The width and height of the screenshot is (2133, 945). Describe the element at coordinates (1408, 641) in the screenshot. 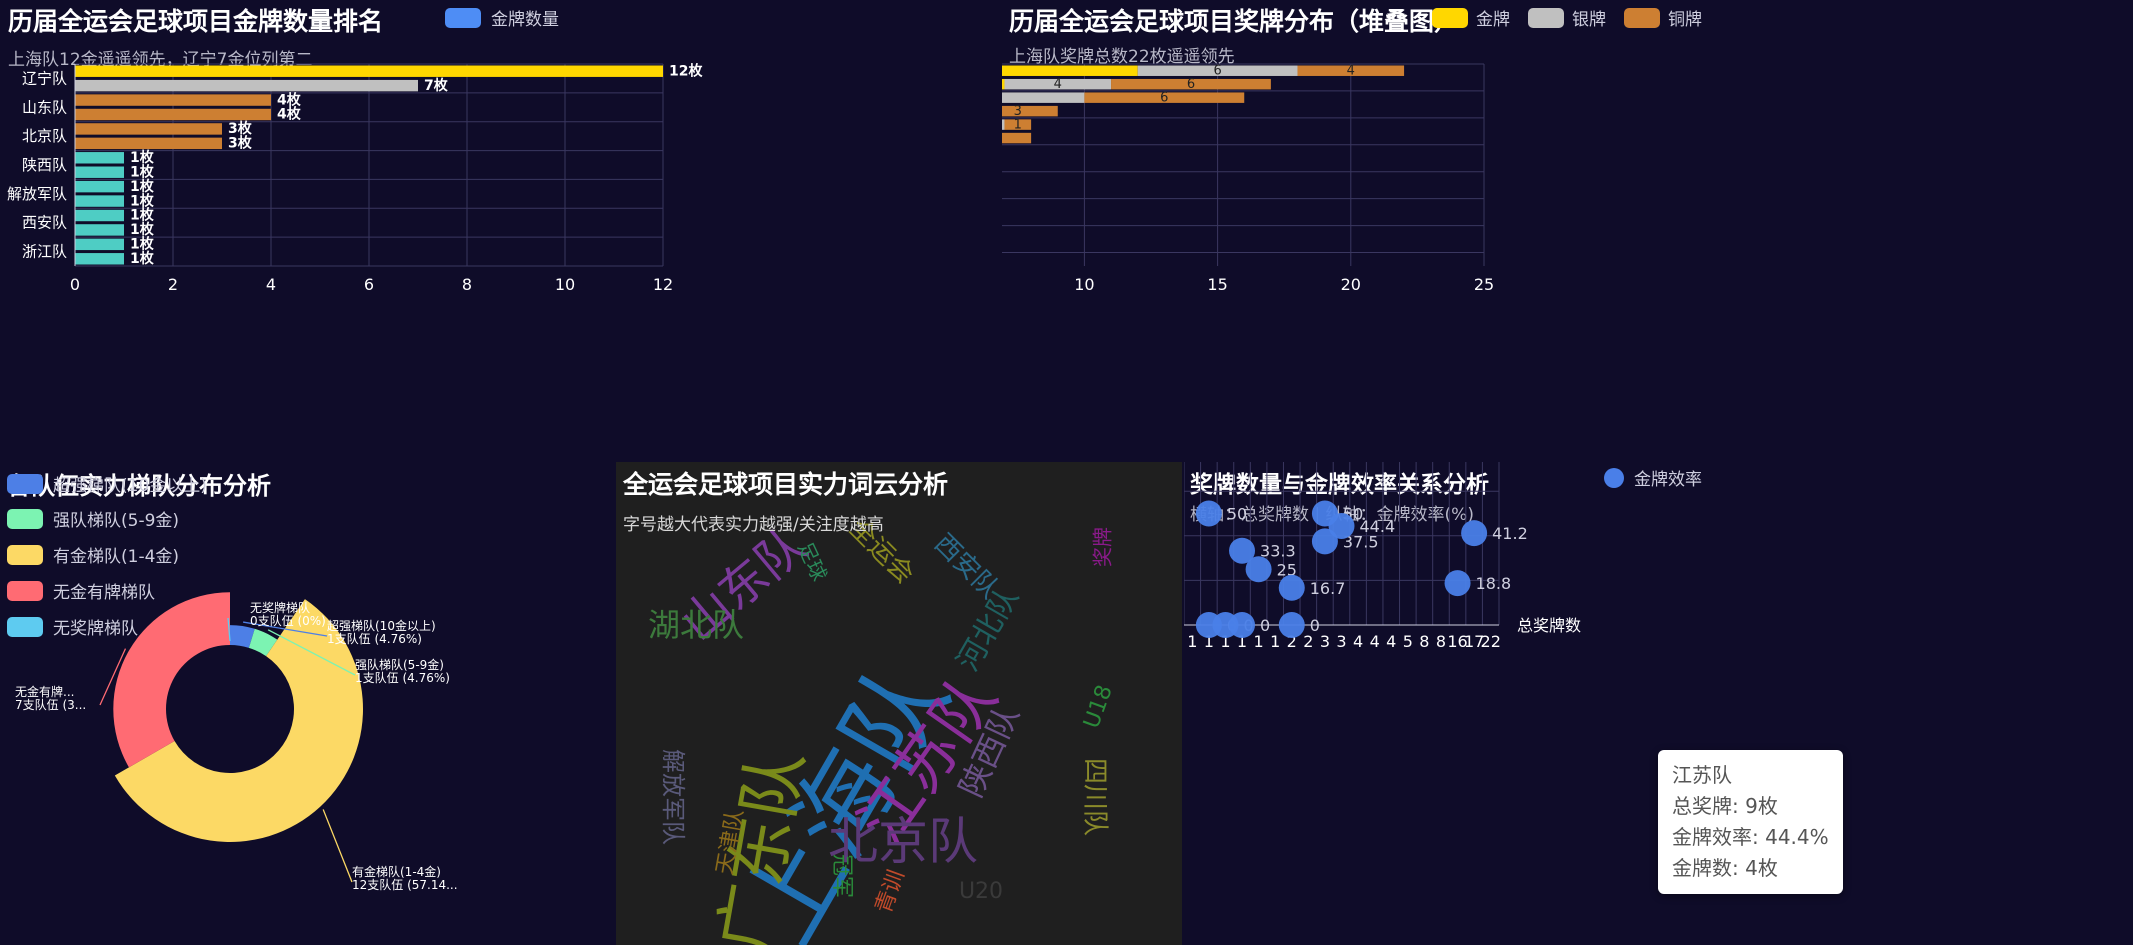

I see `x-tick-label: 5` at that location.